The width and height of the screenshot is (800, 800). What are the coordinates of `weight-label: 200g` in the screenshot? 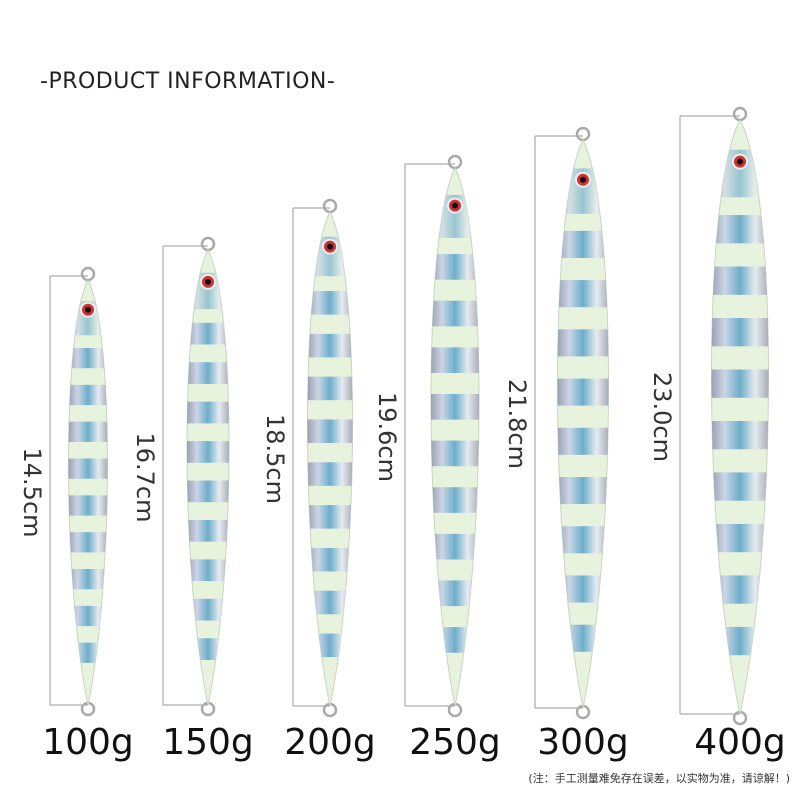 It's located at (330, 742).